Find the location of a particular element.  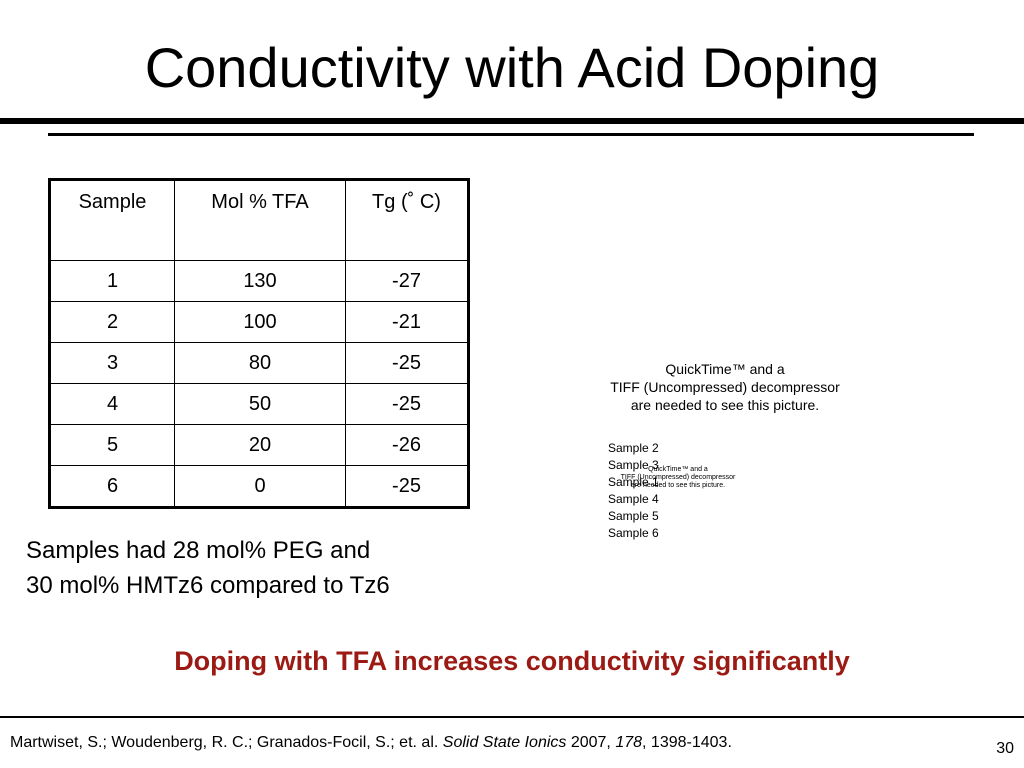

table-row: 6 0 -25 is located at coordinates (259, 486).